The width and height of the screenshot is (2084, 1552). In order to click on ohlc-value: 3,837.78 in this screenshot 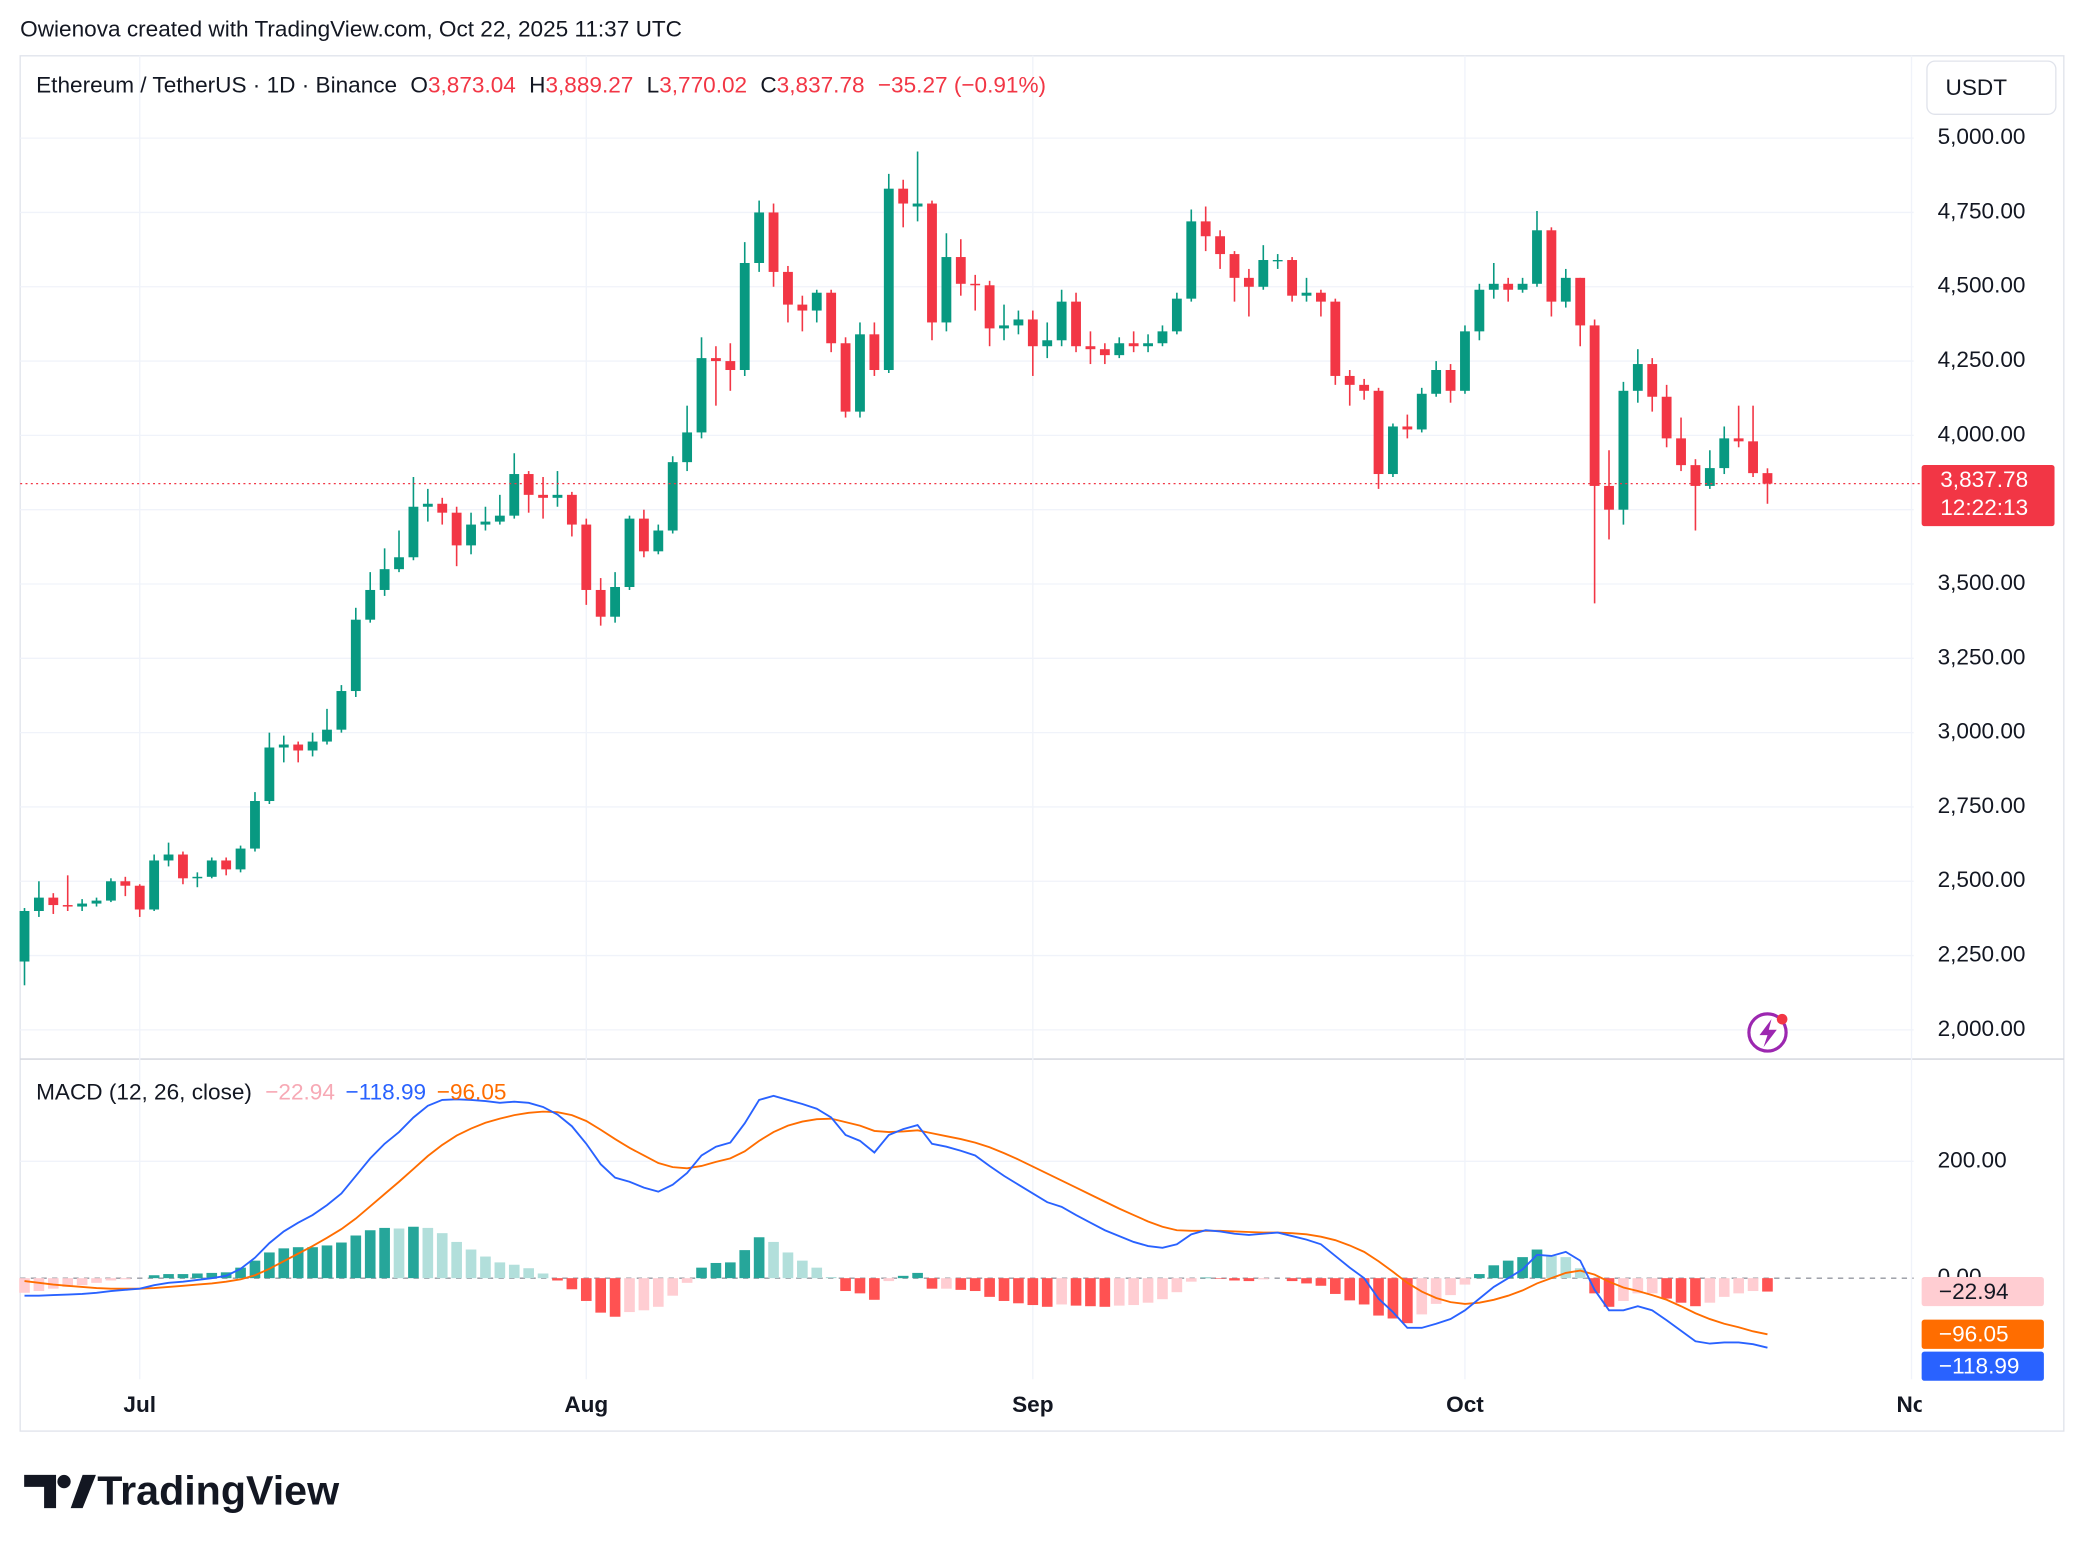, I will do `click(821, 84)`.